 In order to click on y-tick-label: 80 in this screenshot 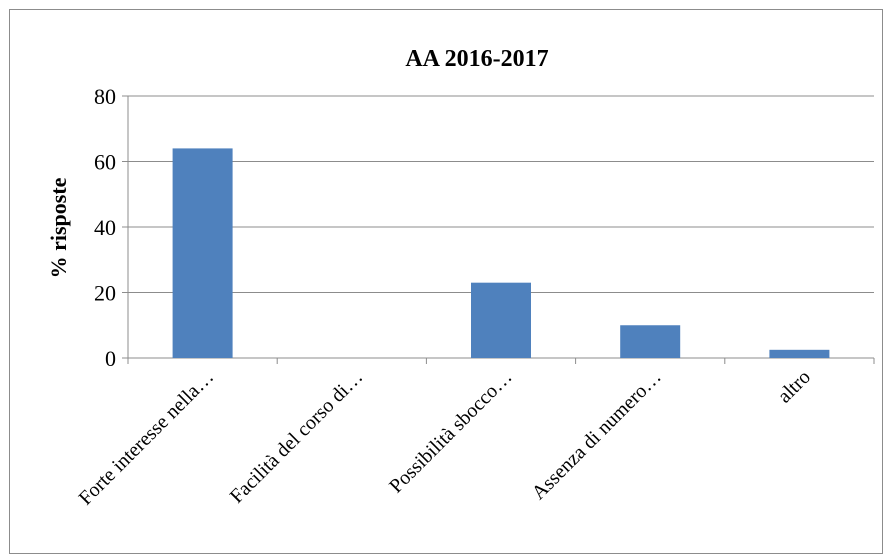, I will do `click(105, 96)`.